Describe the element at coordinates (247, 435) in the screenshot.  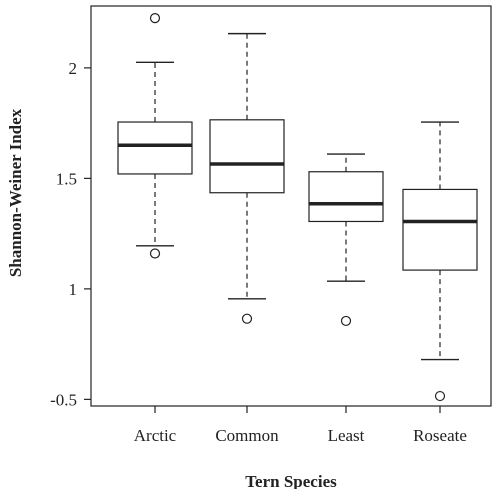
I see `x-tick-label: Common` at that location.